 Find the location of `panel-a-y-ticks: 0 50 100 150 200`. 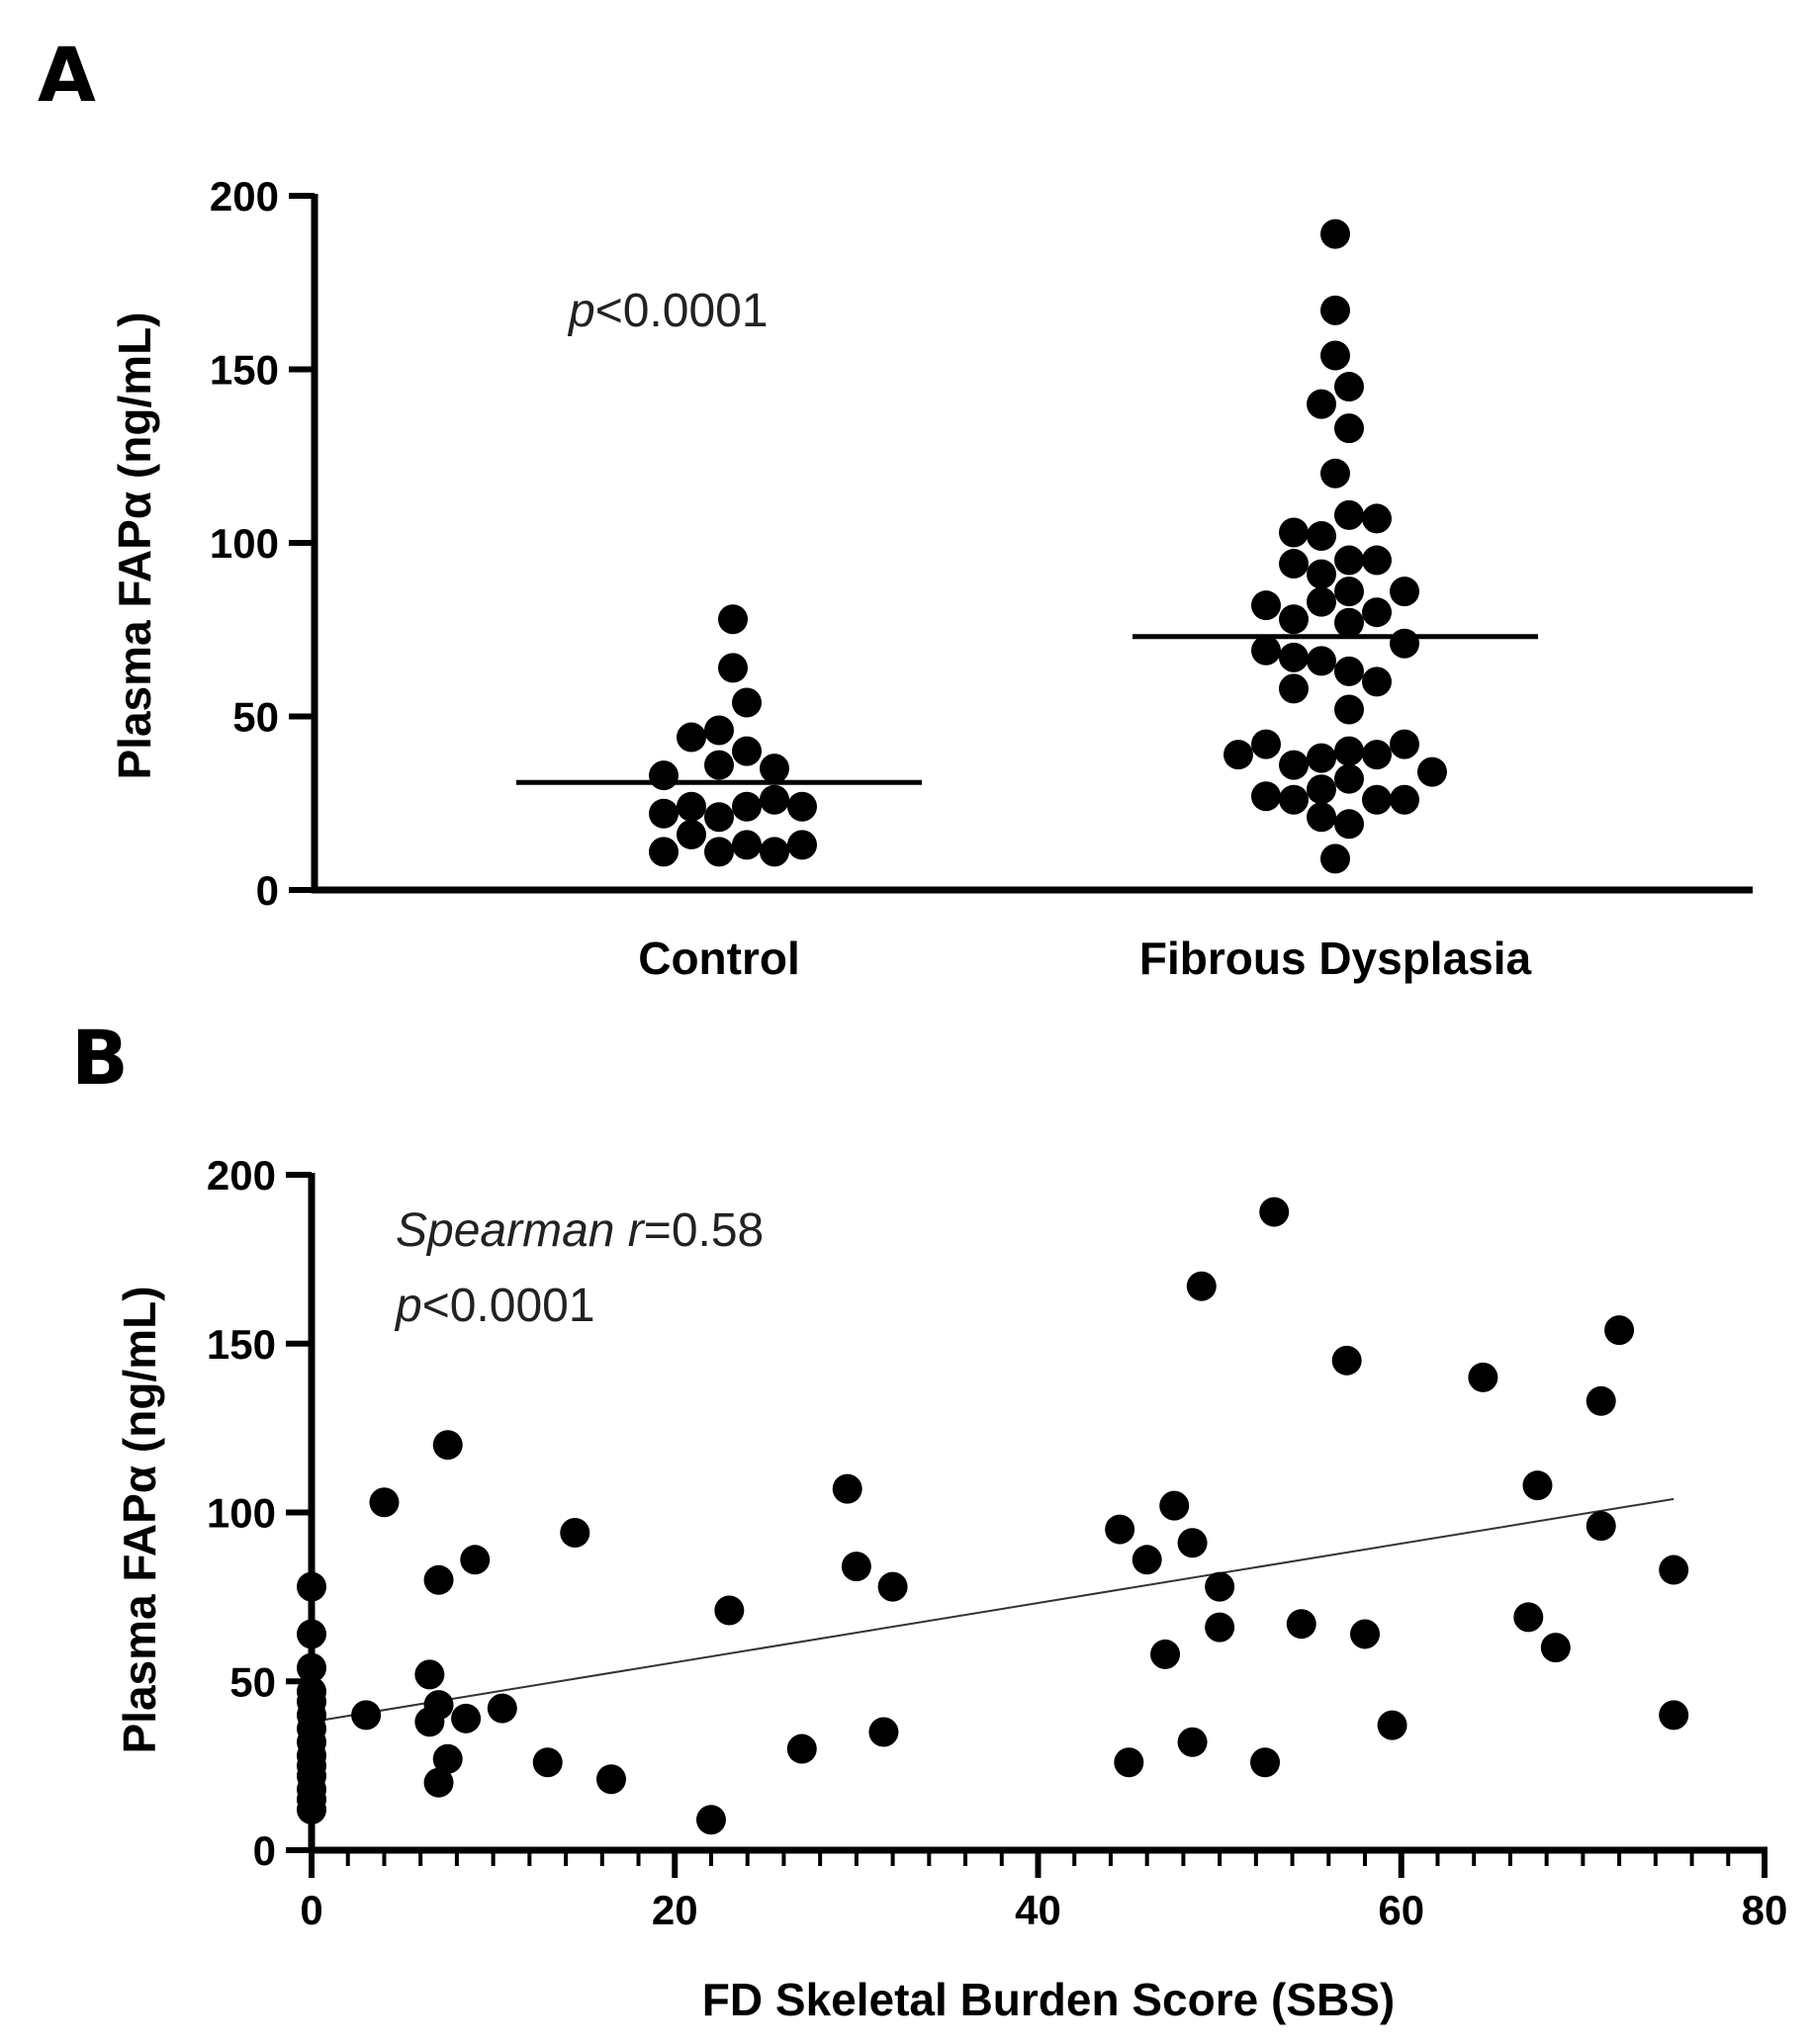

panel-a-y-ticks: 0 50 100 150 200 is located at coordinates (262, 543).